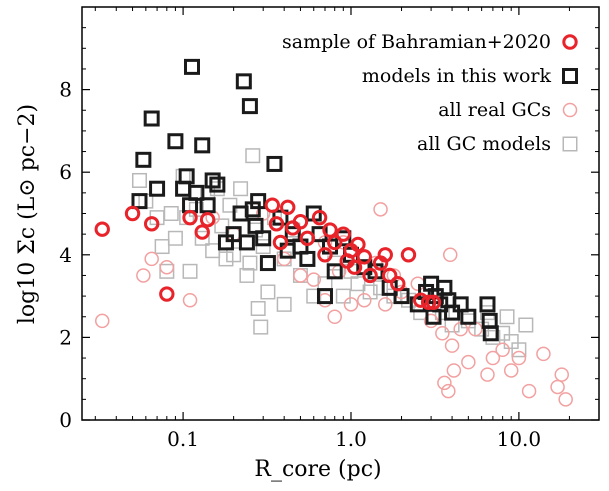 The image size is (609, 491). What do you see at coordinates (494, 110) in the screenshot?
I see `legend-label: all real GCs` at bounding box center [494, 110].